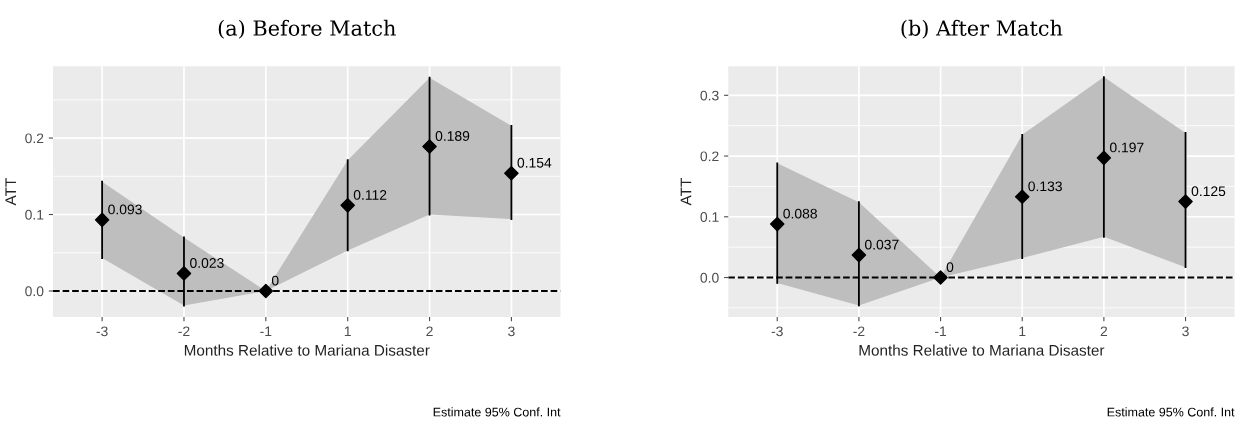 The width and height of the screenshot is (1247, 431). I want to click on data-label: 0.125, so click(1208, 191).